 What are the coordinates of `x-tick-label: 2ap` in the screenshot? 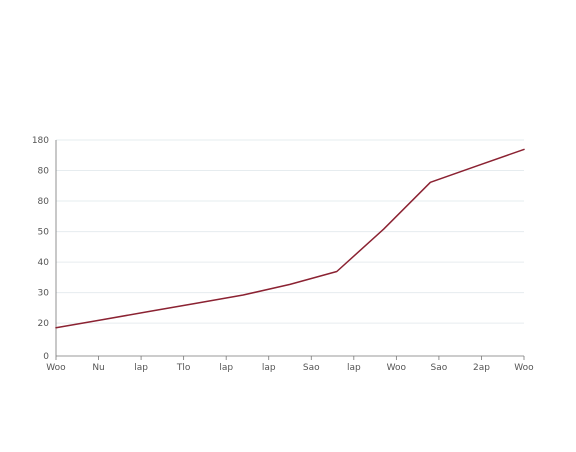 It's located at (481, 368).